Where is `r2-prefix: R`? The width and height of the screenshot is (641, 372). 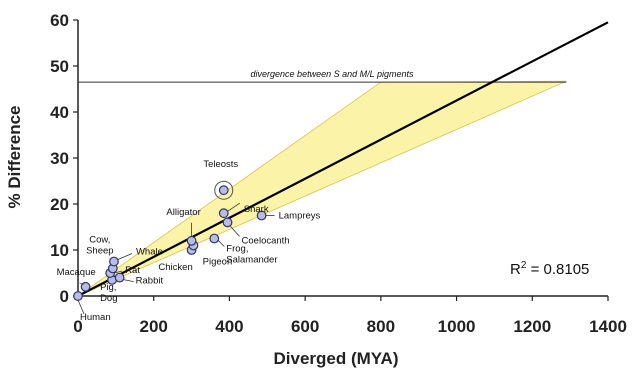 r2-prefix: R is located at coordinates (515, 269).